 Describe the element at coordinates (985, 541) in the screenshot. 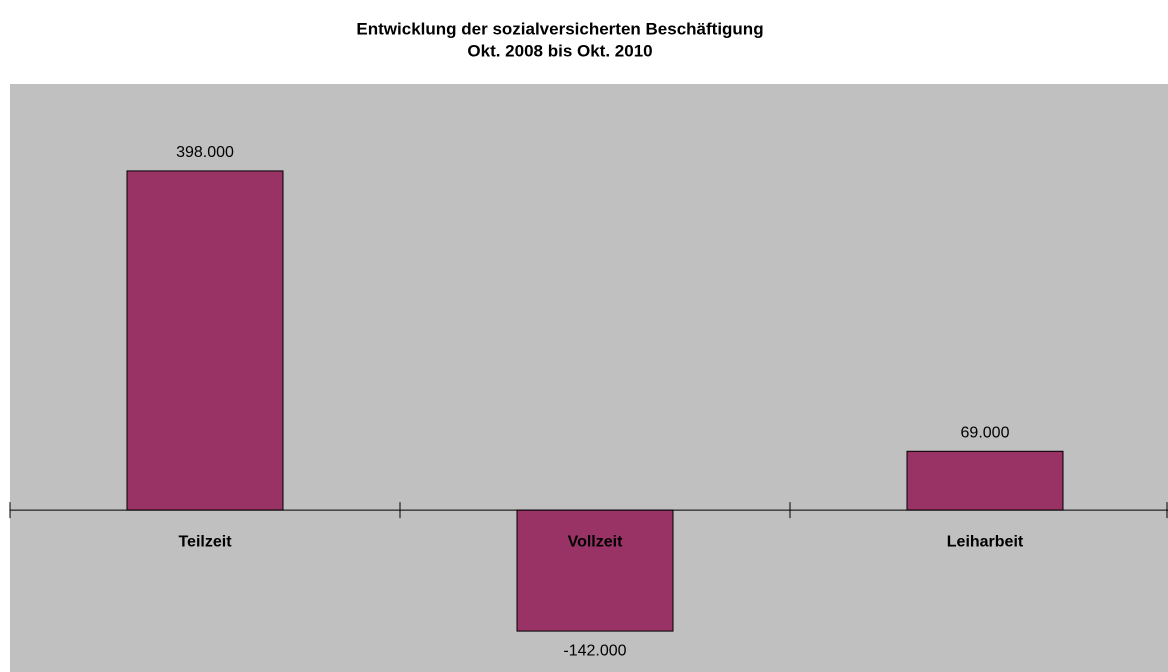

I see `x-tick-label: Leiharbeit` at that location.